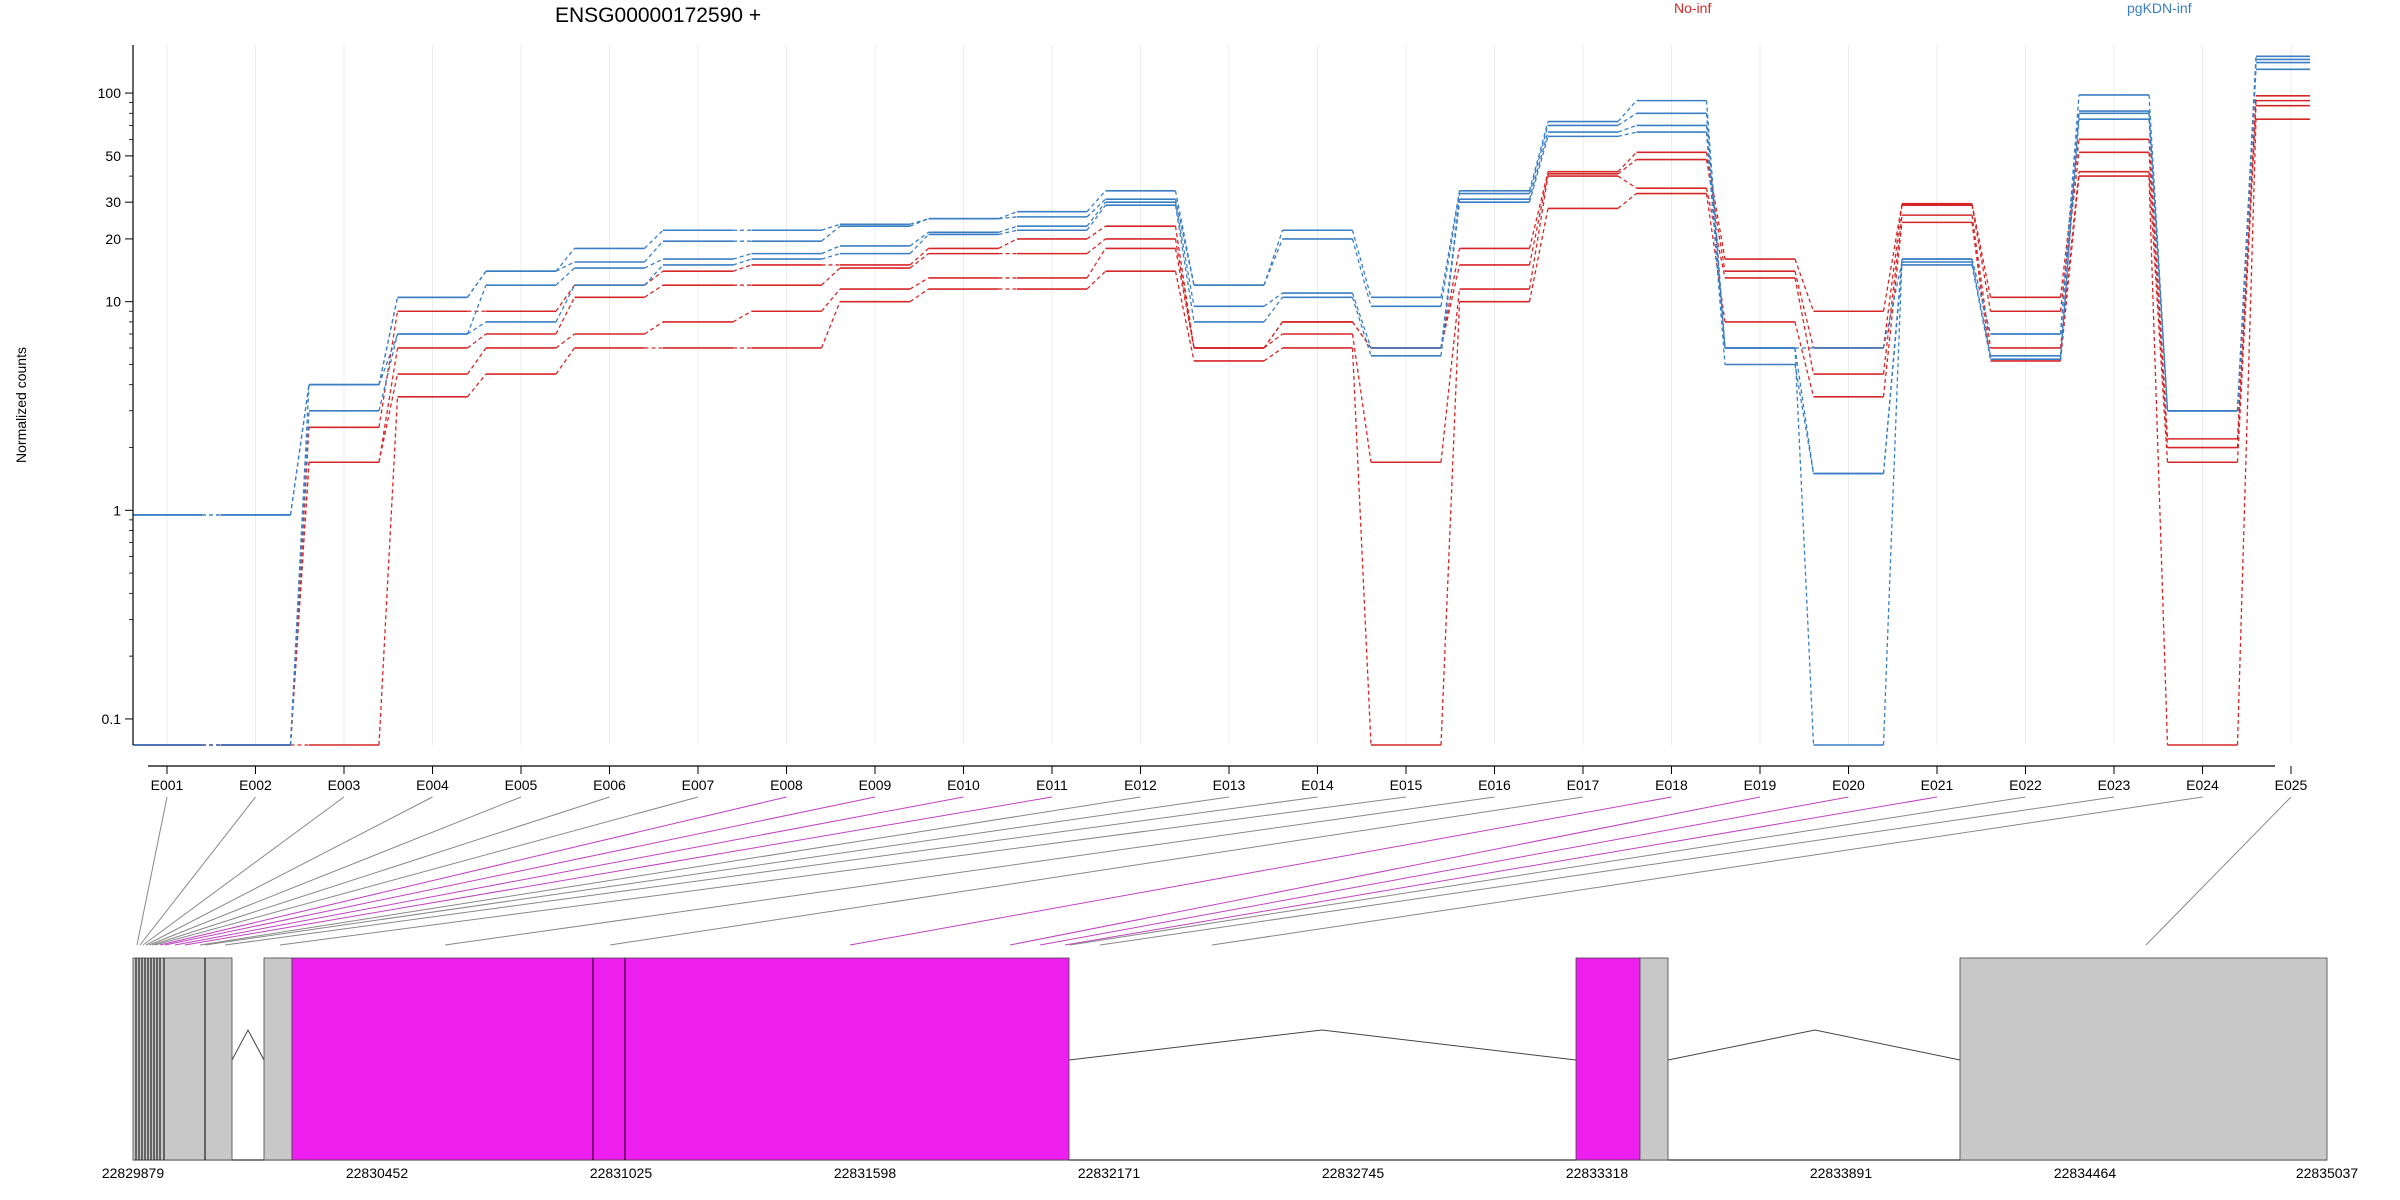 This screenshot has width=2400, height=1200. Describe the element at coordinates (521, 785) in the screenshot. I see `x-tick-label: E005` at that location.